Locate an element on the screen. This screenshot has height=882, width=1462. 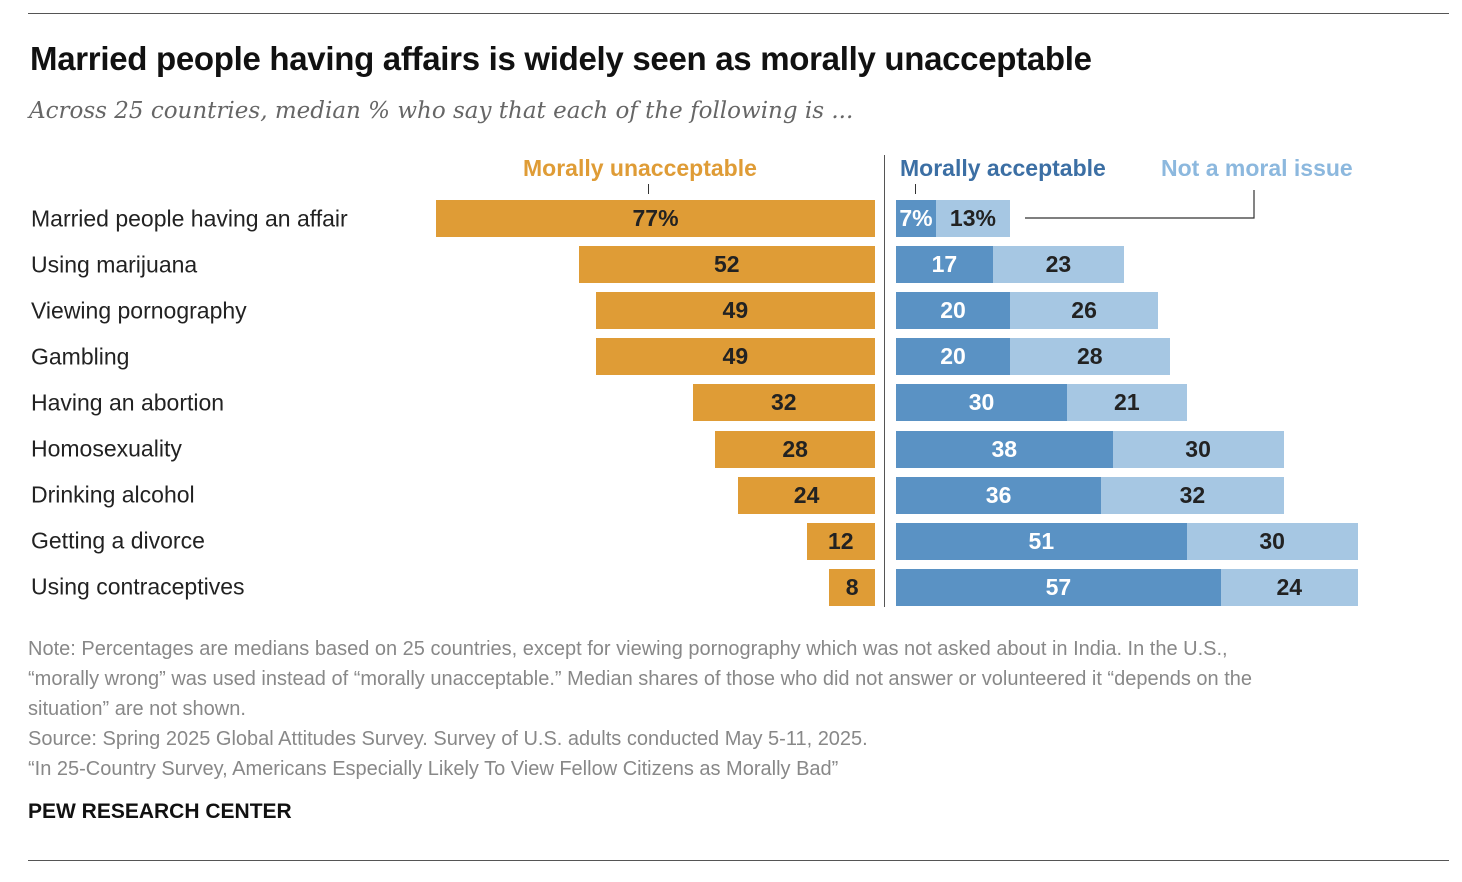
bar-not-moral-issue: 13% is located at coordinates (972, 218).